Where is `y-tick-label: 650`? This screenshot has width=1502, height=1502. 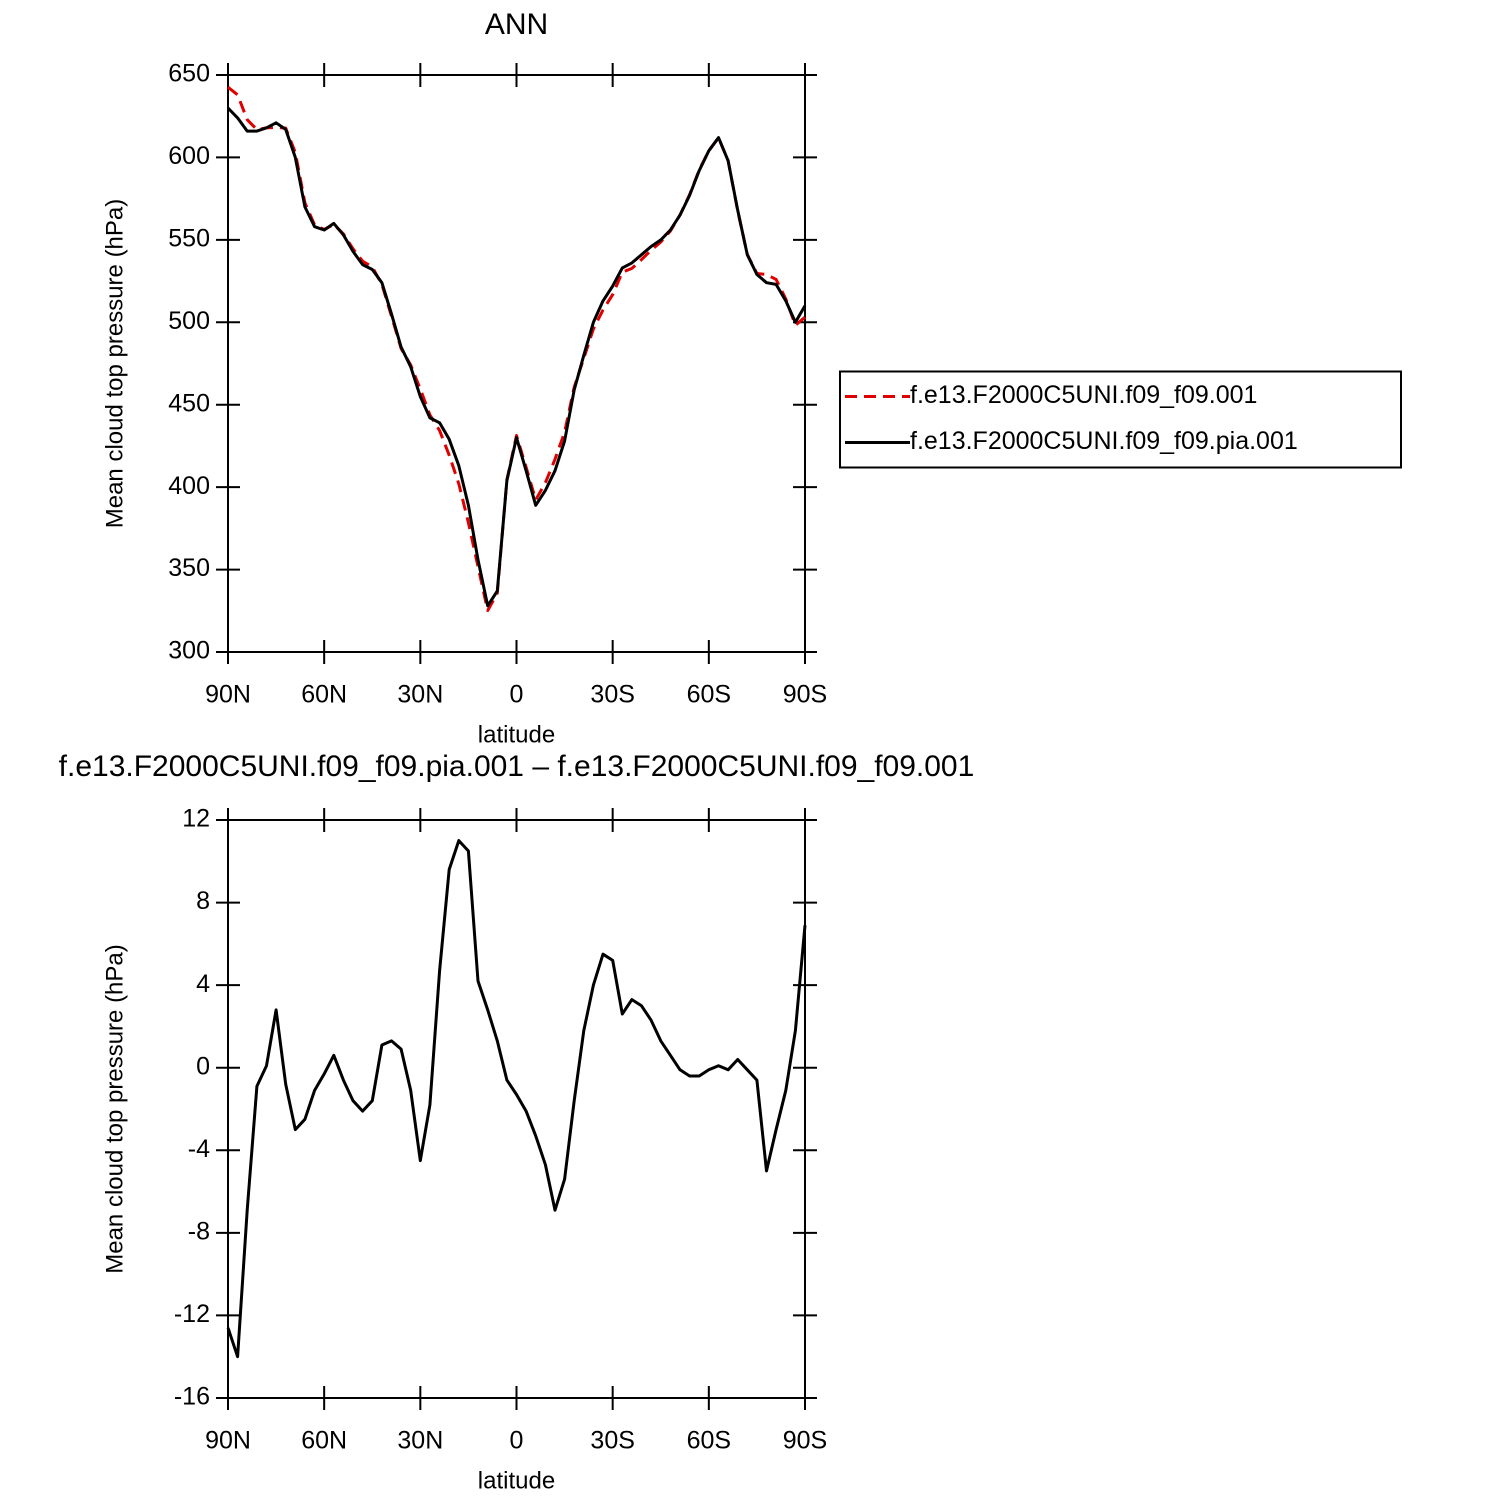 y-tick-label: 650 is located at coordinates (189, 74).